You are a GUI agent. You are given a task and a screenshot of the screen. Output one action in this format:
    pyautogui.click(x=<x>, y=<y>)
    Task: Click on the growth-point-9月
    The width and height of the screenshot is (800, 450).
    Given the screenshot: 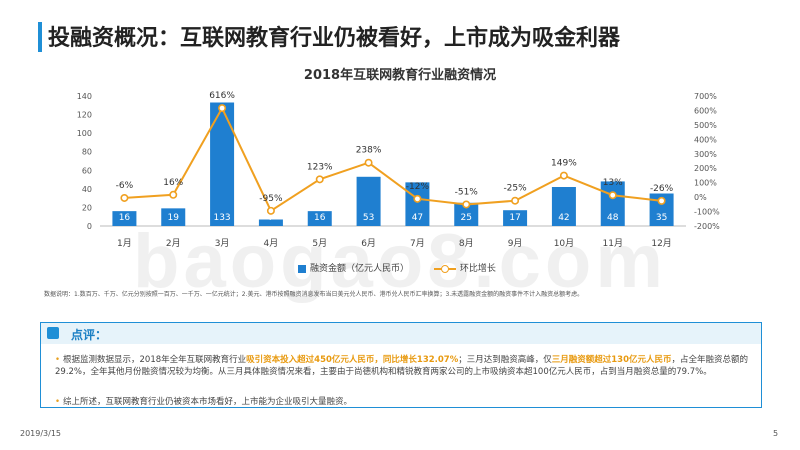 What is the action you would take?
    pyautogui.click(x=515, y=200)
    